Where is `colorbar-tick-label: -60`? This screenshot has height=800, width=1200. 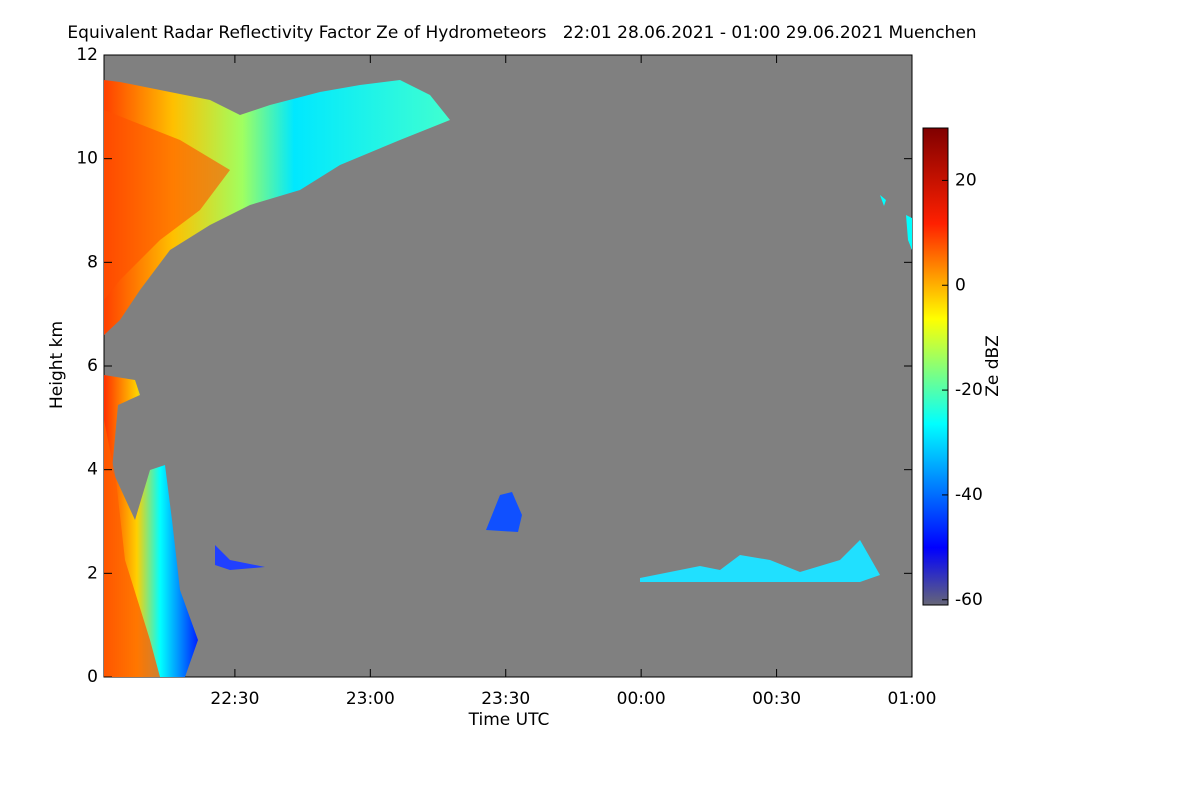 colorbar-tick-label: -60 is located at coordinates (969, 600).